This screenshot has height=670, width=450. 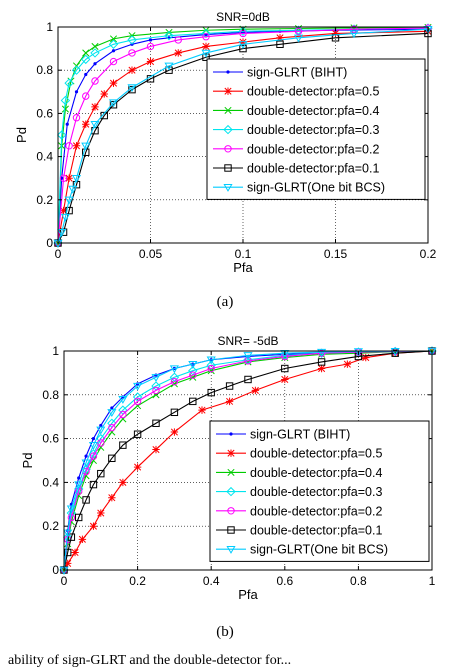 What do you see at coordinates (243, 17) in the screenshot?
I see `chart-title: SNR=0dB` at bounding box center [243, 17].